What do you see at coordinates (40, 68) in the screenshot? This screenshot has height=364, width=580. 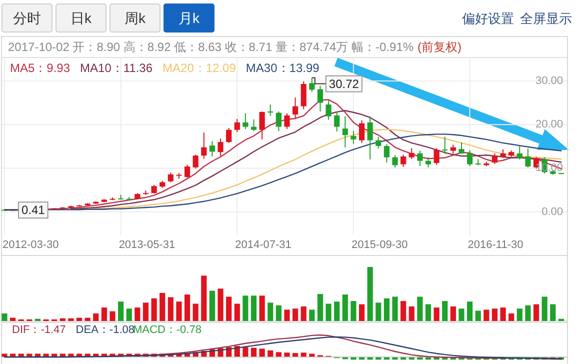 I see `text: MA5：9.93` at bounding box center [40, 68].